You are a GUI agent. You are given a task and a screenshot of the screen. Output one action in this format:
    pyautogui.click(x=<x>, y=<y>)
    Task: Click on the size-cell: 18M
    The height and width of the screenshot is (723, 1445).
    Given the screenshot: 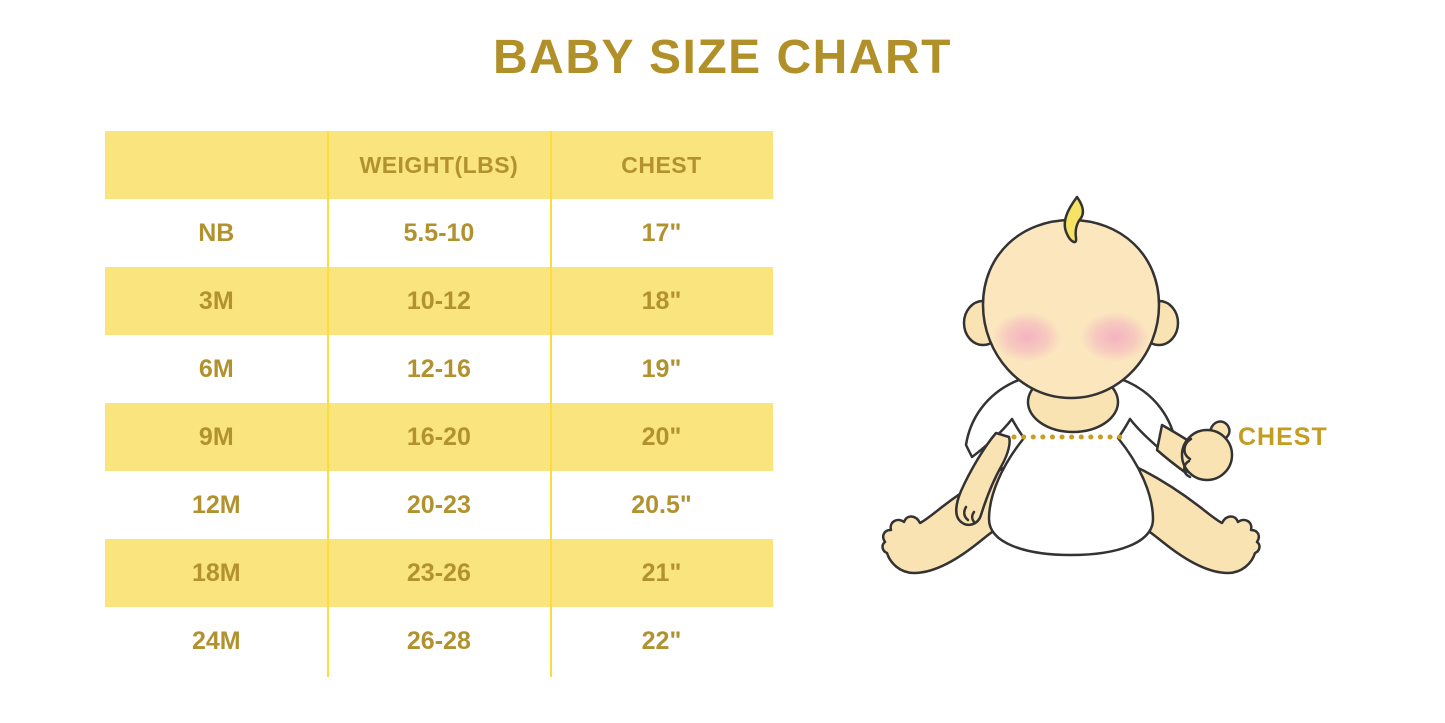 What is the action you would take?
    pyautogui.click(x=216, y=572)
    